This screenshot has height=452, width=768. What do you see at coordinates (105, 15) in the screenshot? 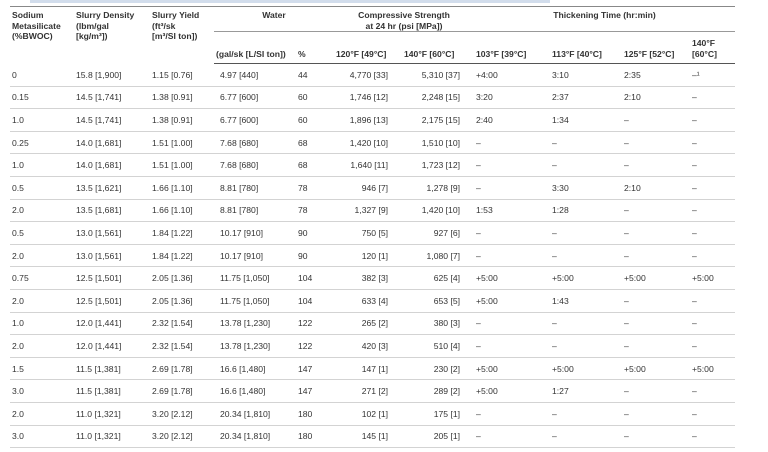
I see `header-text: Slurry Density` at bounding box center [105, 15].